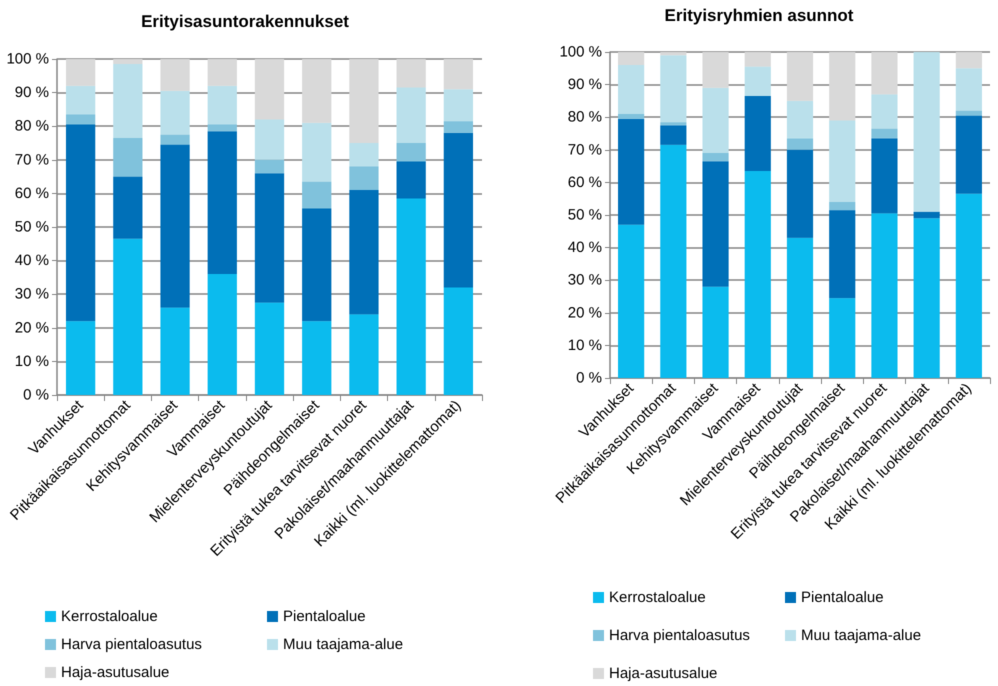  I want to click on y-tick-label: 80 %, so click(31, 126).